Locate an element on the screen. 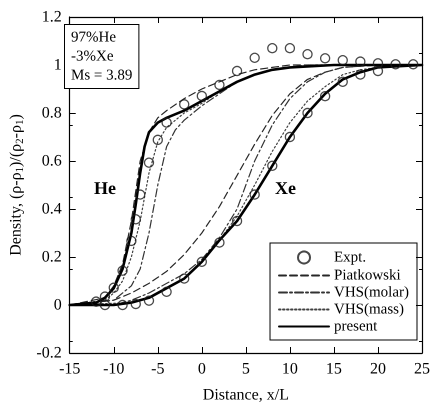 This screenshot has width=433, height=410. y-tick-label: 0.2 is located at coordinates (52, 257).